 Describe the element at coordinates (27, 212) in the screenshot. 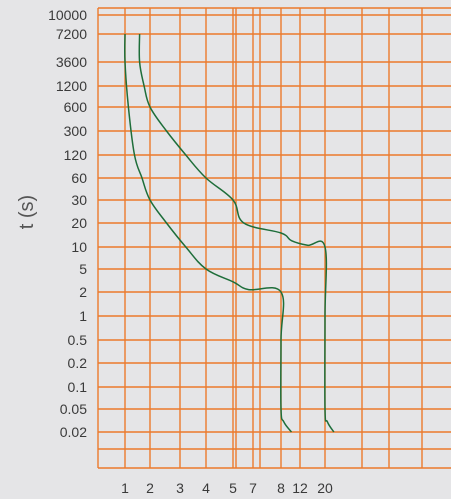

I see `y-axis-title: t (s)` at that location.